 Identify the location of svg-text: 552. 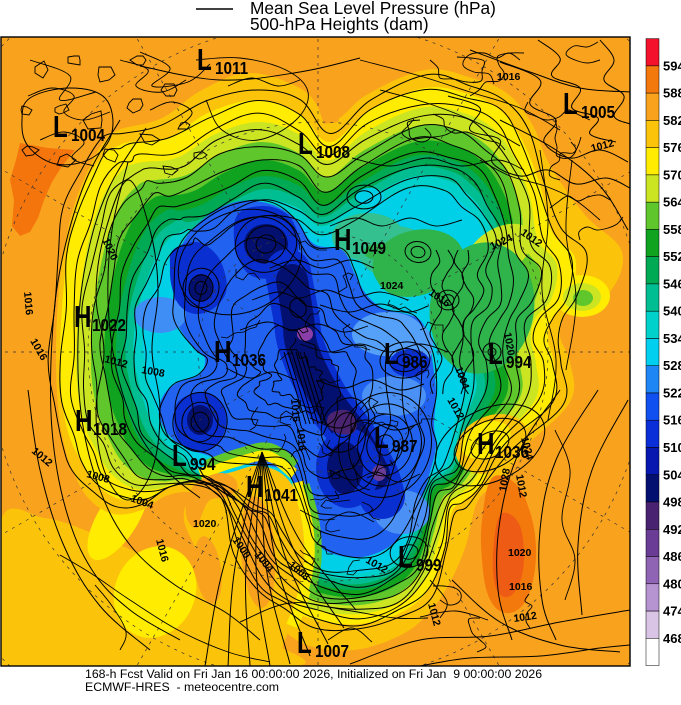
(672, 256).